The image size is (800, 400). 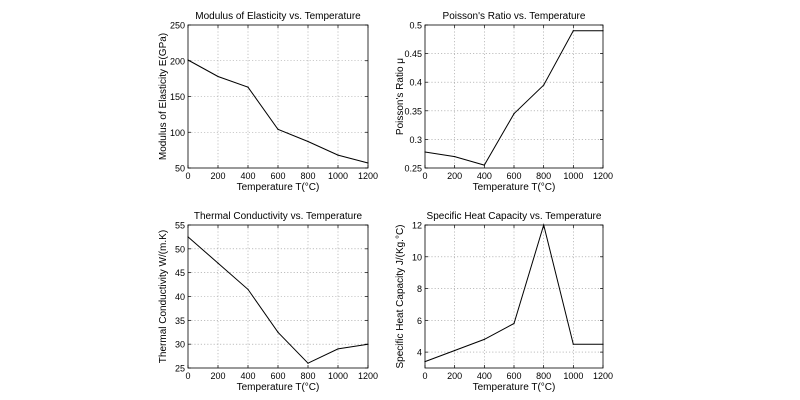 I want to click on y-tick-label: 250, so click(x=177, y=26).